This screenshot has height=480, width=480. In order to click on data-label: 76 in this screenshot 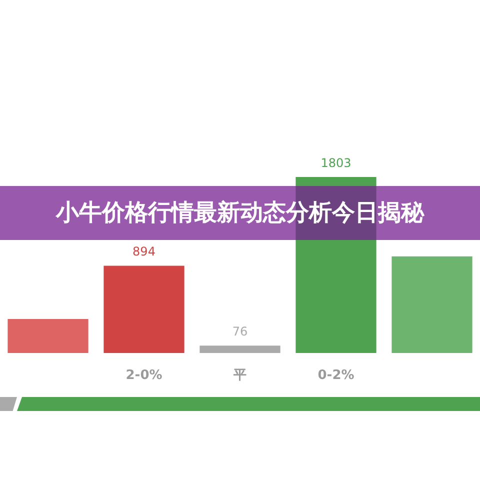, I will do `click(240, 331)`.